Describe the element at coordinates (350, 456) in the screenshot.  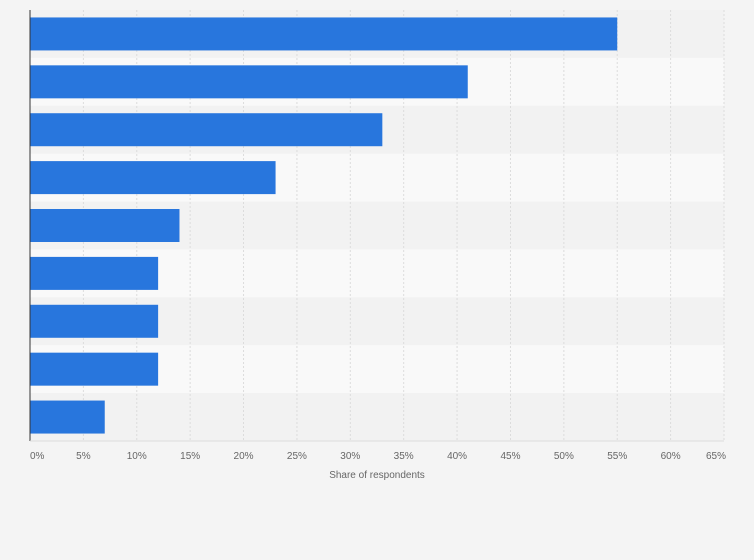
I see `x-tick-label: 30%` at that location.